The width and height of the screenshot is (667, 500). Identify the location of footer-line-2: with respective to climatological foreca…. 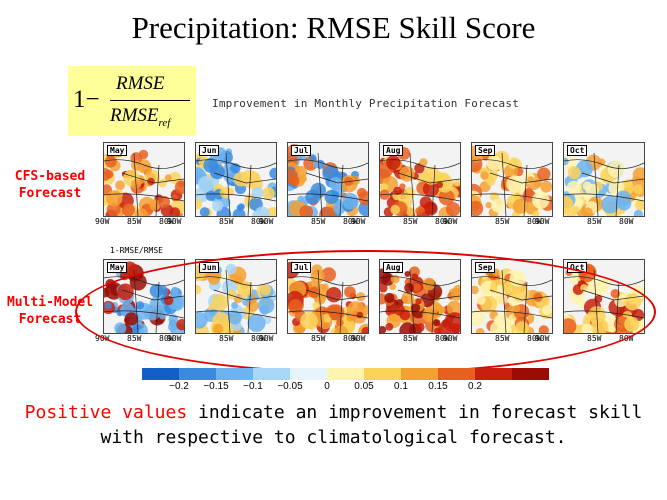
(333, 437).